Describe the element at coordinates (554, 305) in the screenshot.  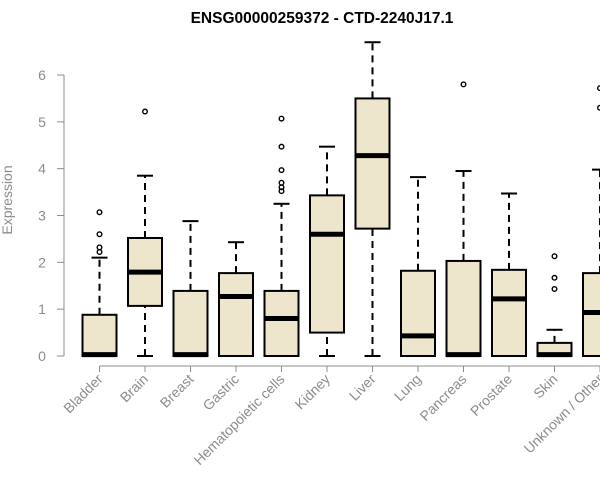
I see `box-skin` at that location.